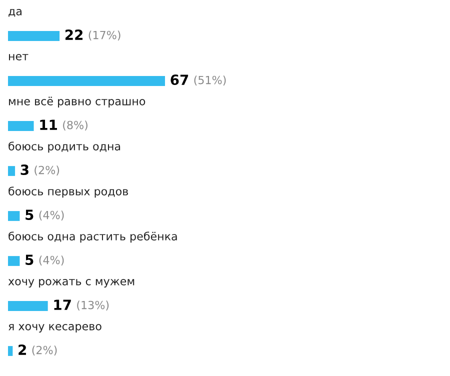 This screenshot has height=376, width=450. What do you see at coordinates (55, 328) in the screenshot?
I see `y-tick-label: я хочу кесарево` at bounding box center [55, 328].